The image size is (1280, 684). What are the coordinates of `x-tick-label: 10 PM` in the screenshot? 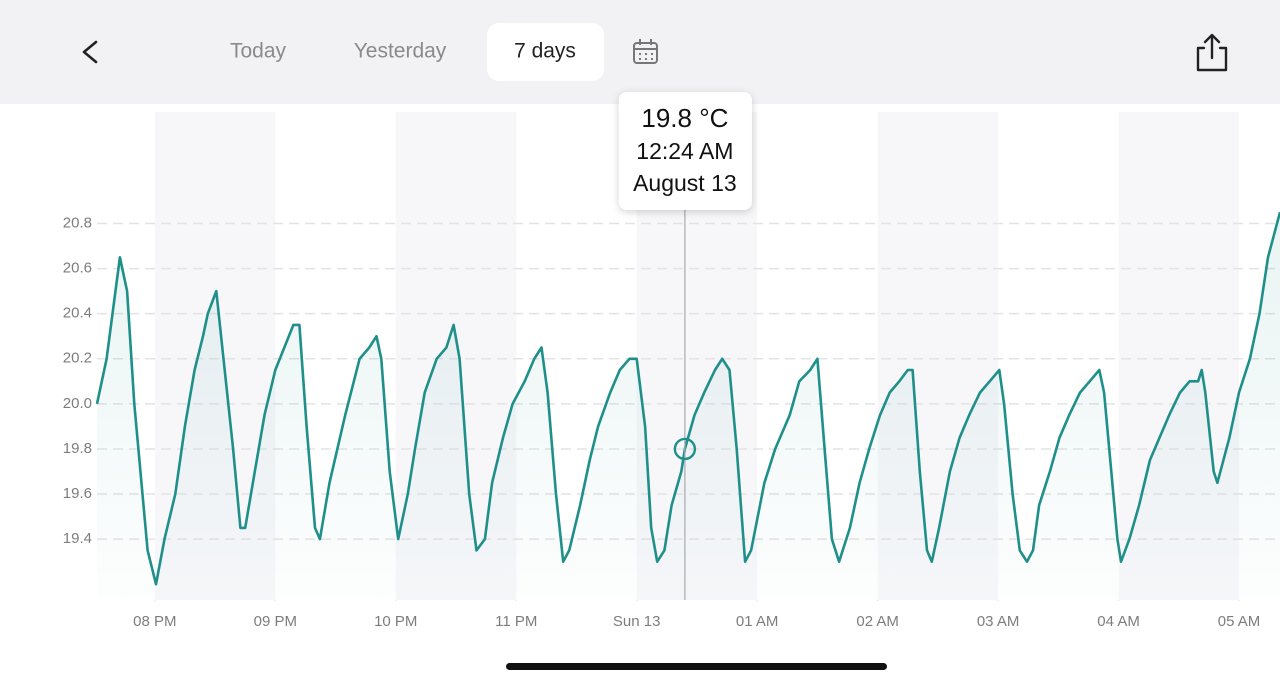 It's located at (395, 621).